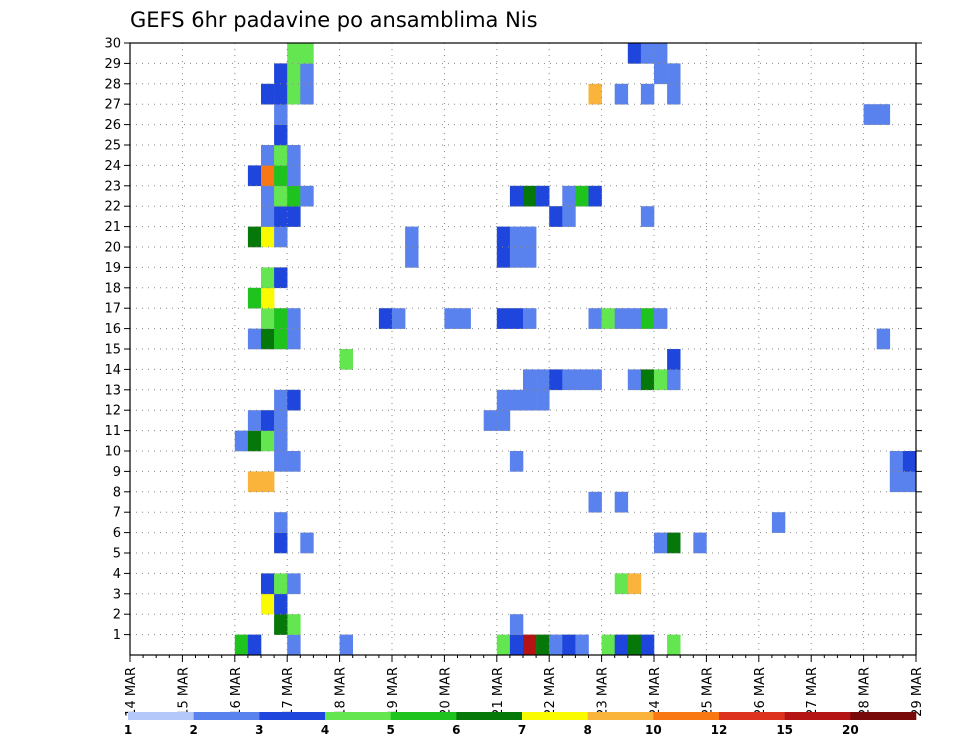 Image resolution: width=960 pixels, height=742 pixels. What do you see at coordinates (112, 186) in the screenshot?
I see `y-tick-label: 23` at bounding box center [112, 186].